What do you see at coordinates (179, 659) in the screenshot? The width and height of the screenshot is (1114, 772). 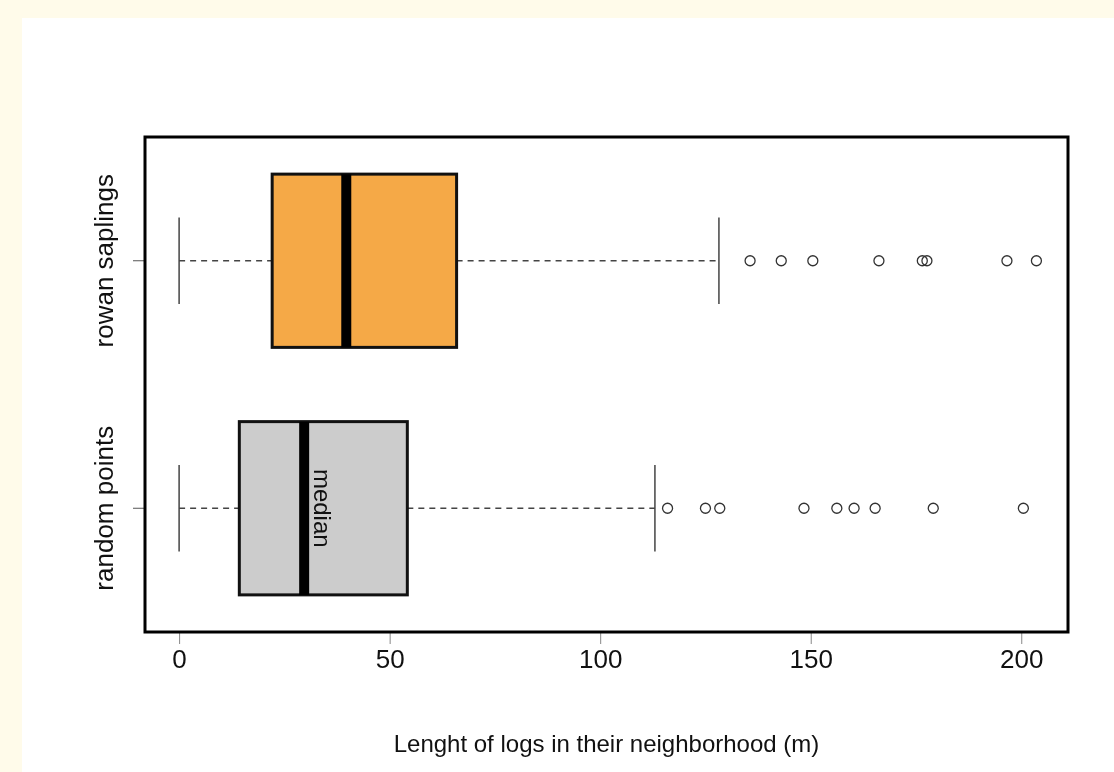 I see `x-tick-label: 0` at bounding box center [179, 659].